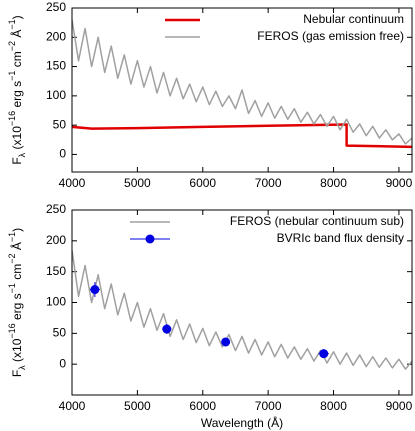  What do you see at coordinates (353, 19) in the screenshot?
I see `legend-label: Nebular continuum` at bounding box center [353, 19].